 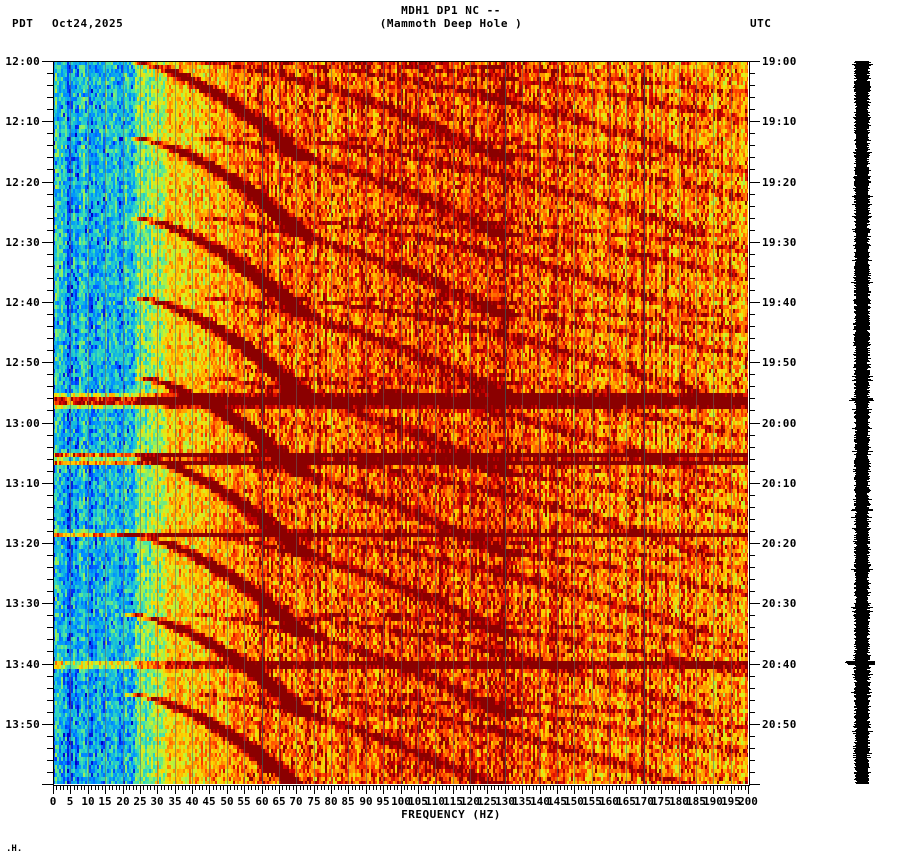 I want to click on x-axis-label: 135, so click(x=522, y=801).